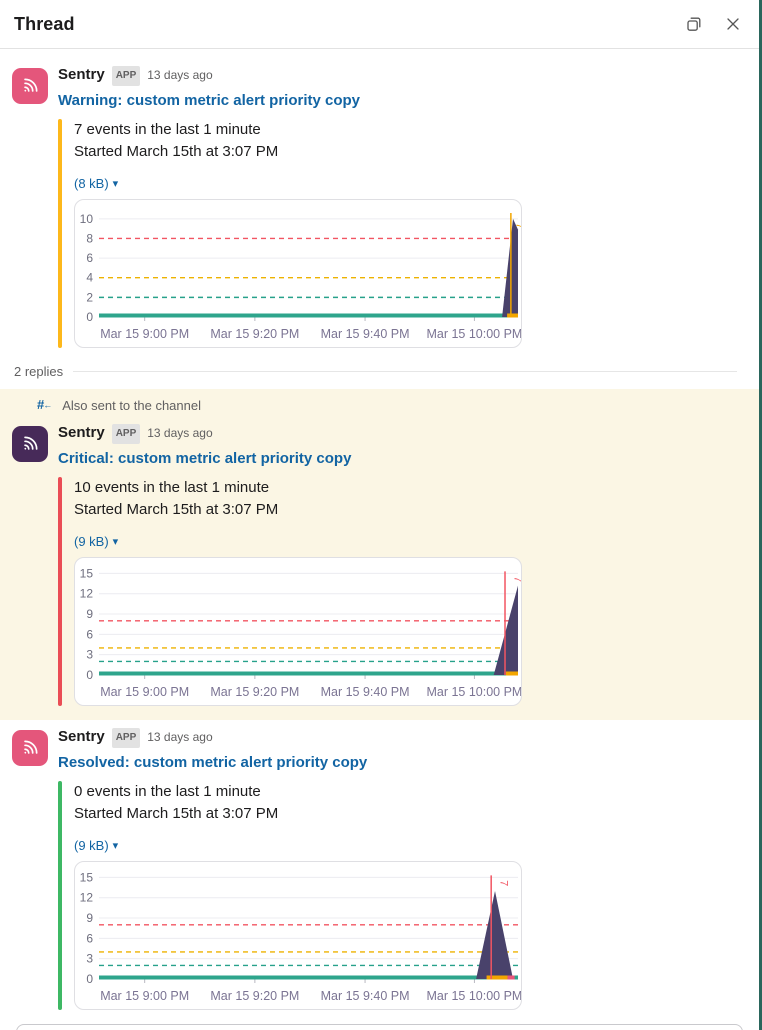  I want to click on replies-count-label: 2 replies, so click(39, 371).